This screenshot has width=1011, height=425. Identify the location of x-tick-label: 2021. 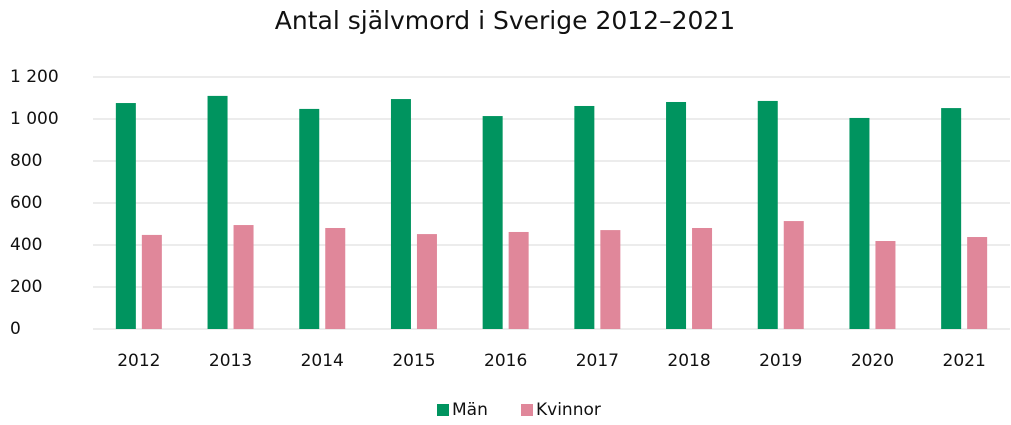
(964, 361).